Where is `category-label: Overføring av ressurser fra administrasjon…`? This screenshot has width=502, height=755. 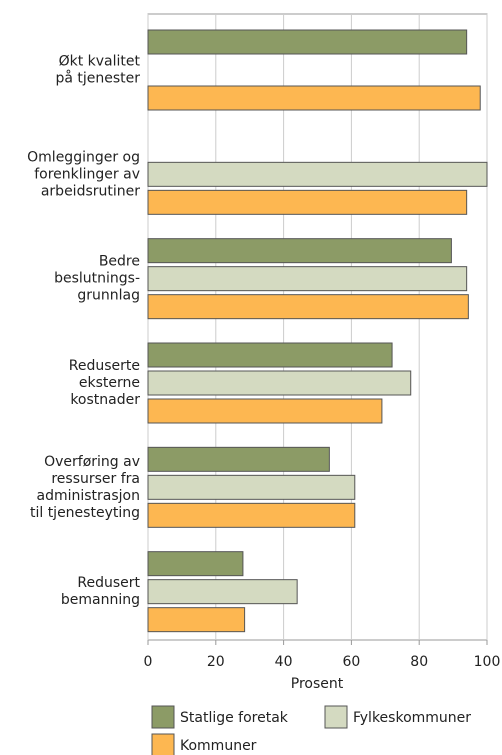
category-label: Overføring av ressurser fra administrasjon… is located at coordinates (85, 487).